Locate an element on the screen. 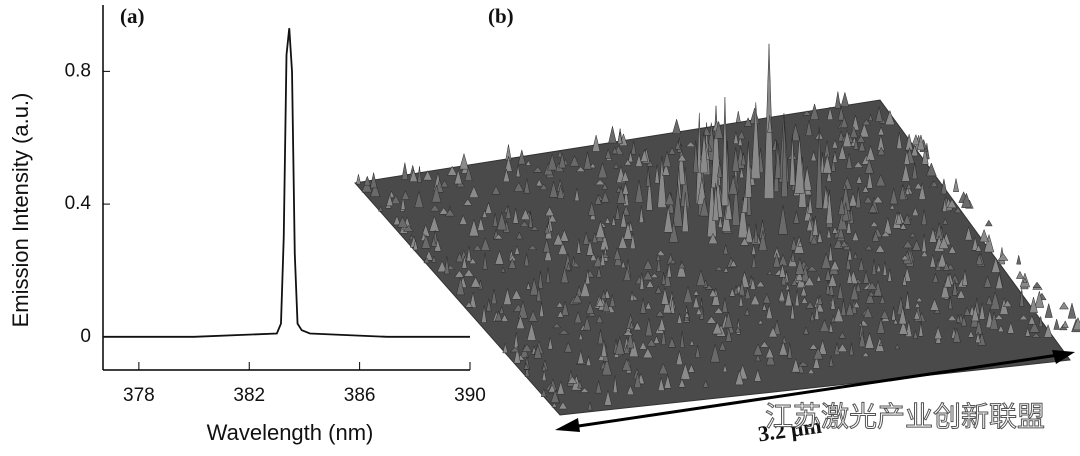 This screenshot has height=456, width=1080. x-axis-title: Wavelength (nm) is located at coordinates (290, 432).